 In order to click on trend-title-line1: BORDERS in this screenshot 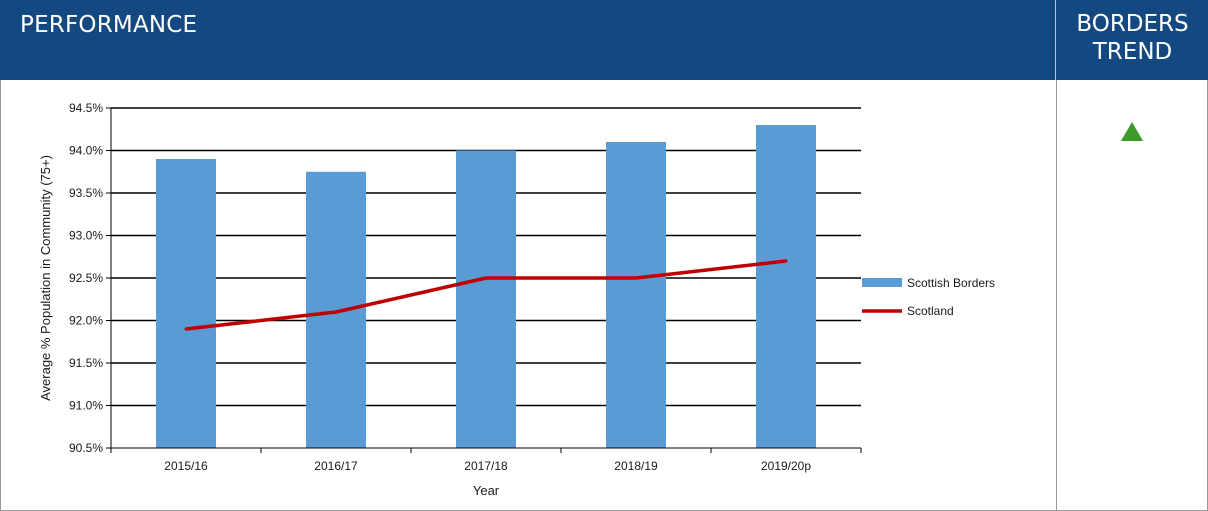, I will do `click(1132, 24)`.